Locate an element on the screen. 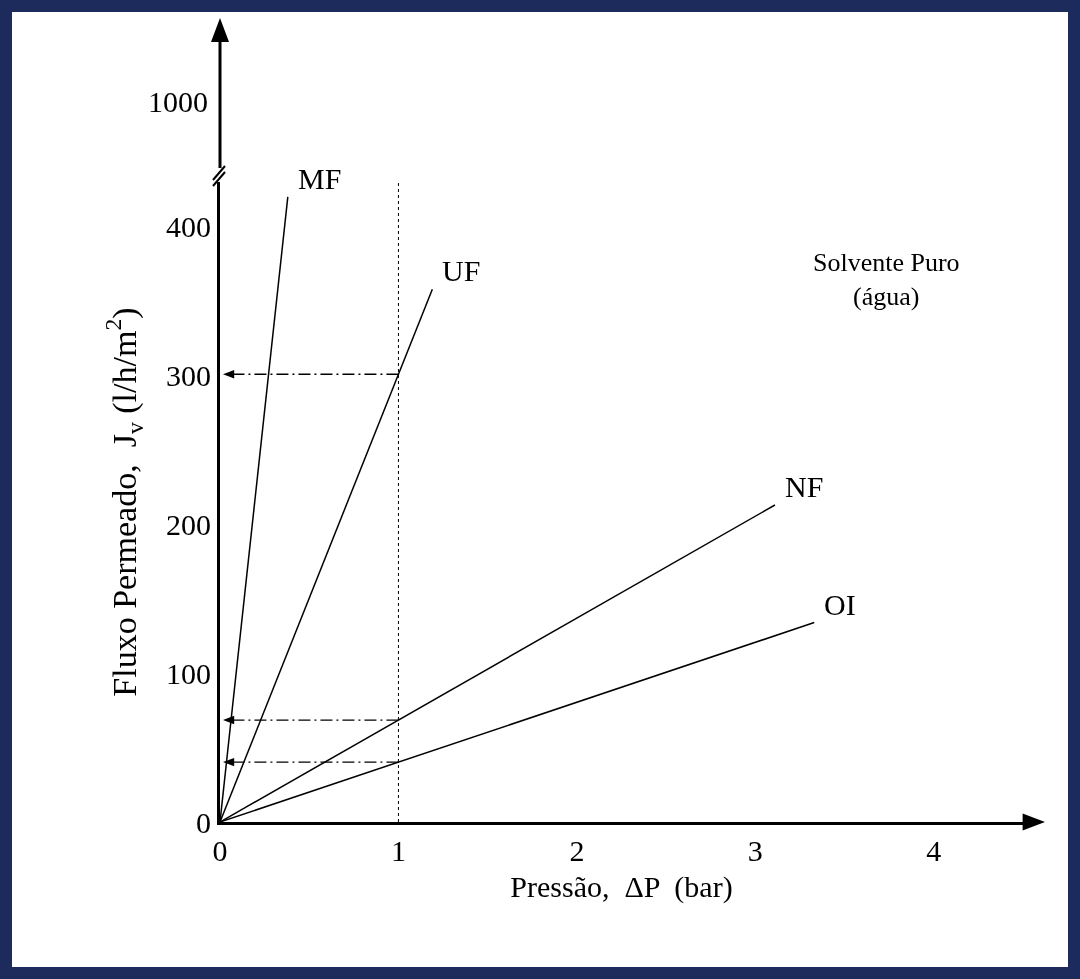  series-label: NF is located at coordinates (804, 486).